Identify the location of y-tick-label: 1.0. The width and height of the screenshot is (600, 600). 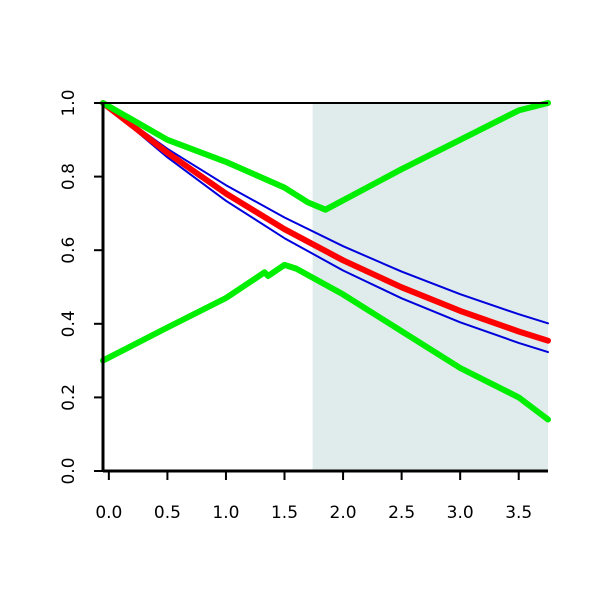
(69, 102).